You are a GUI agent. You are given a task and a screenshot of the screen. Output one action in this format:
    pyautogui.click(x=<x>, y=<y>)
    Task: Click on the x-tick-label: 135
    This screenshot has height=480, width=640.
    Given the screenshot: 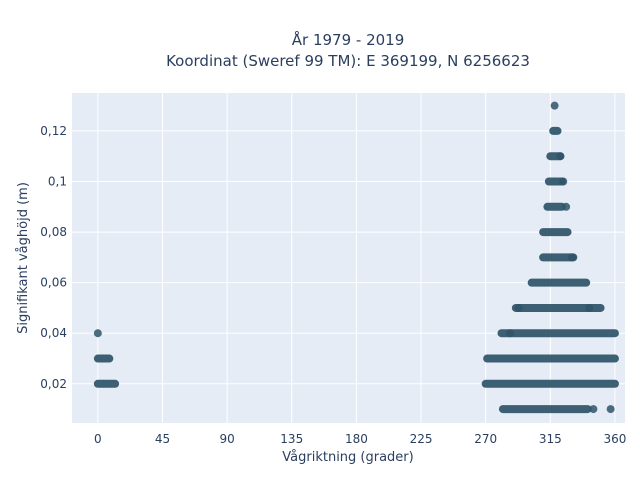 What is the action you would take?
    pyautogui.click(x=291, y=439)
    